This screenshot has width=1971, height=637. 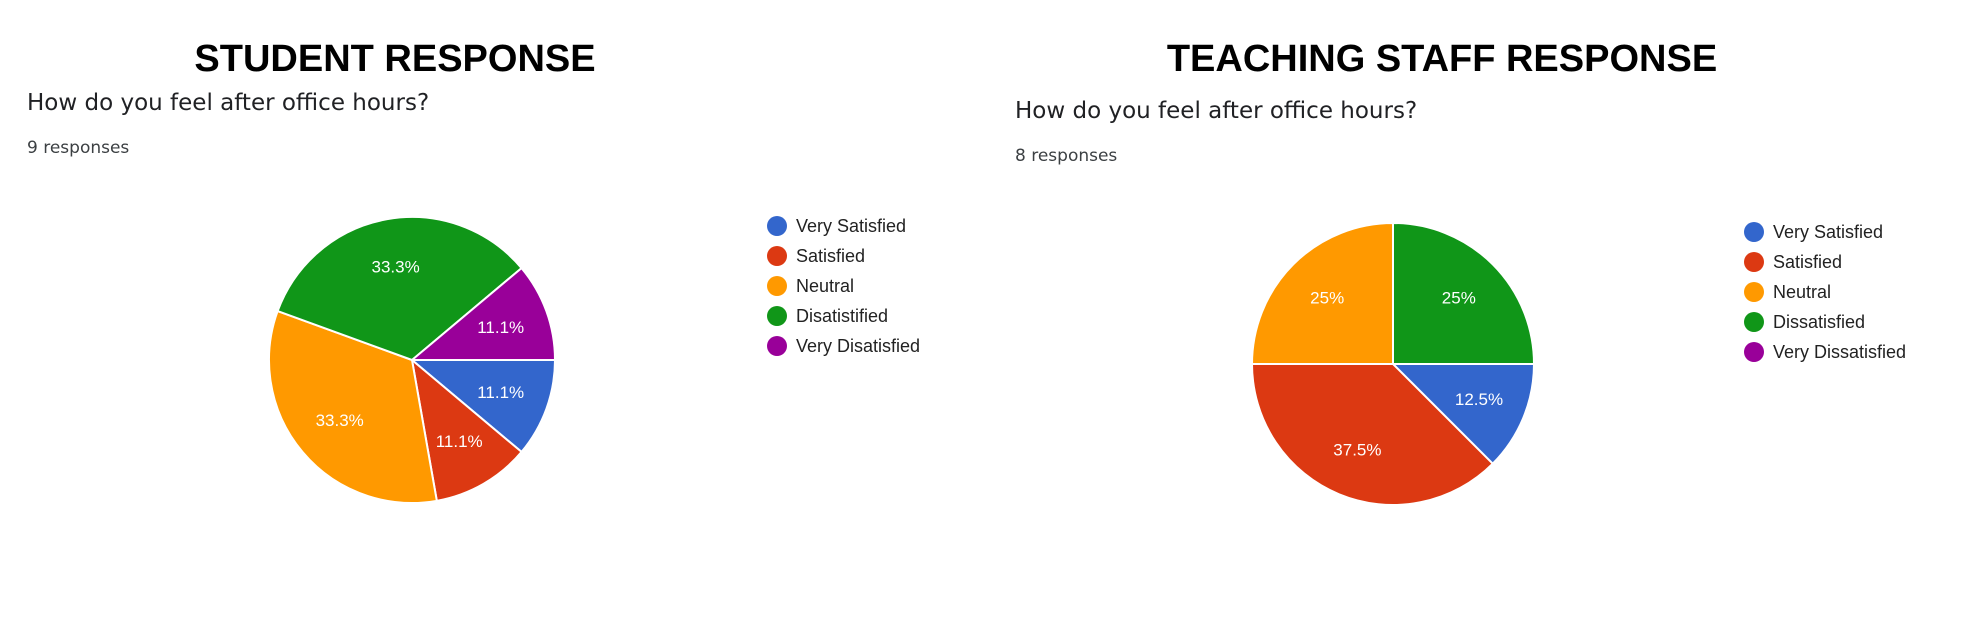 I want to click on legend-item-disatistified: Disatistified, so click(x=843, y=316).